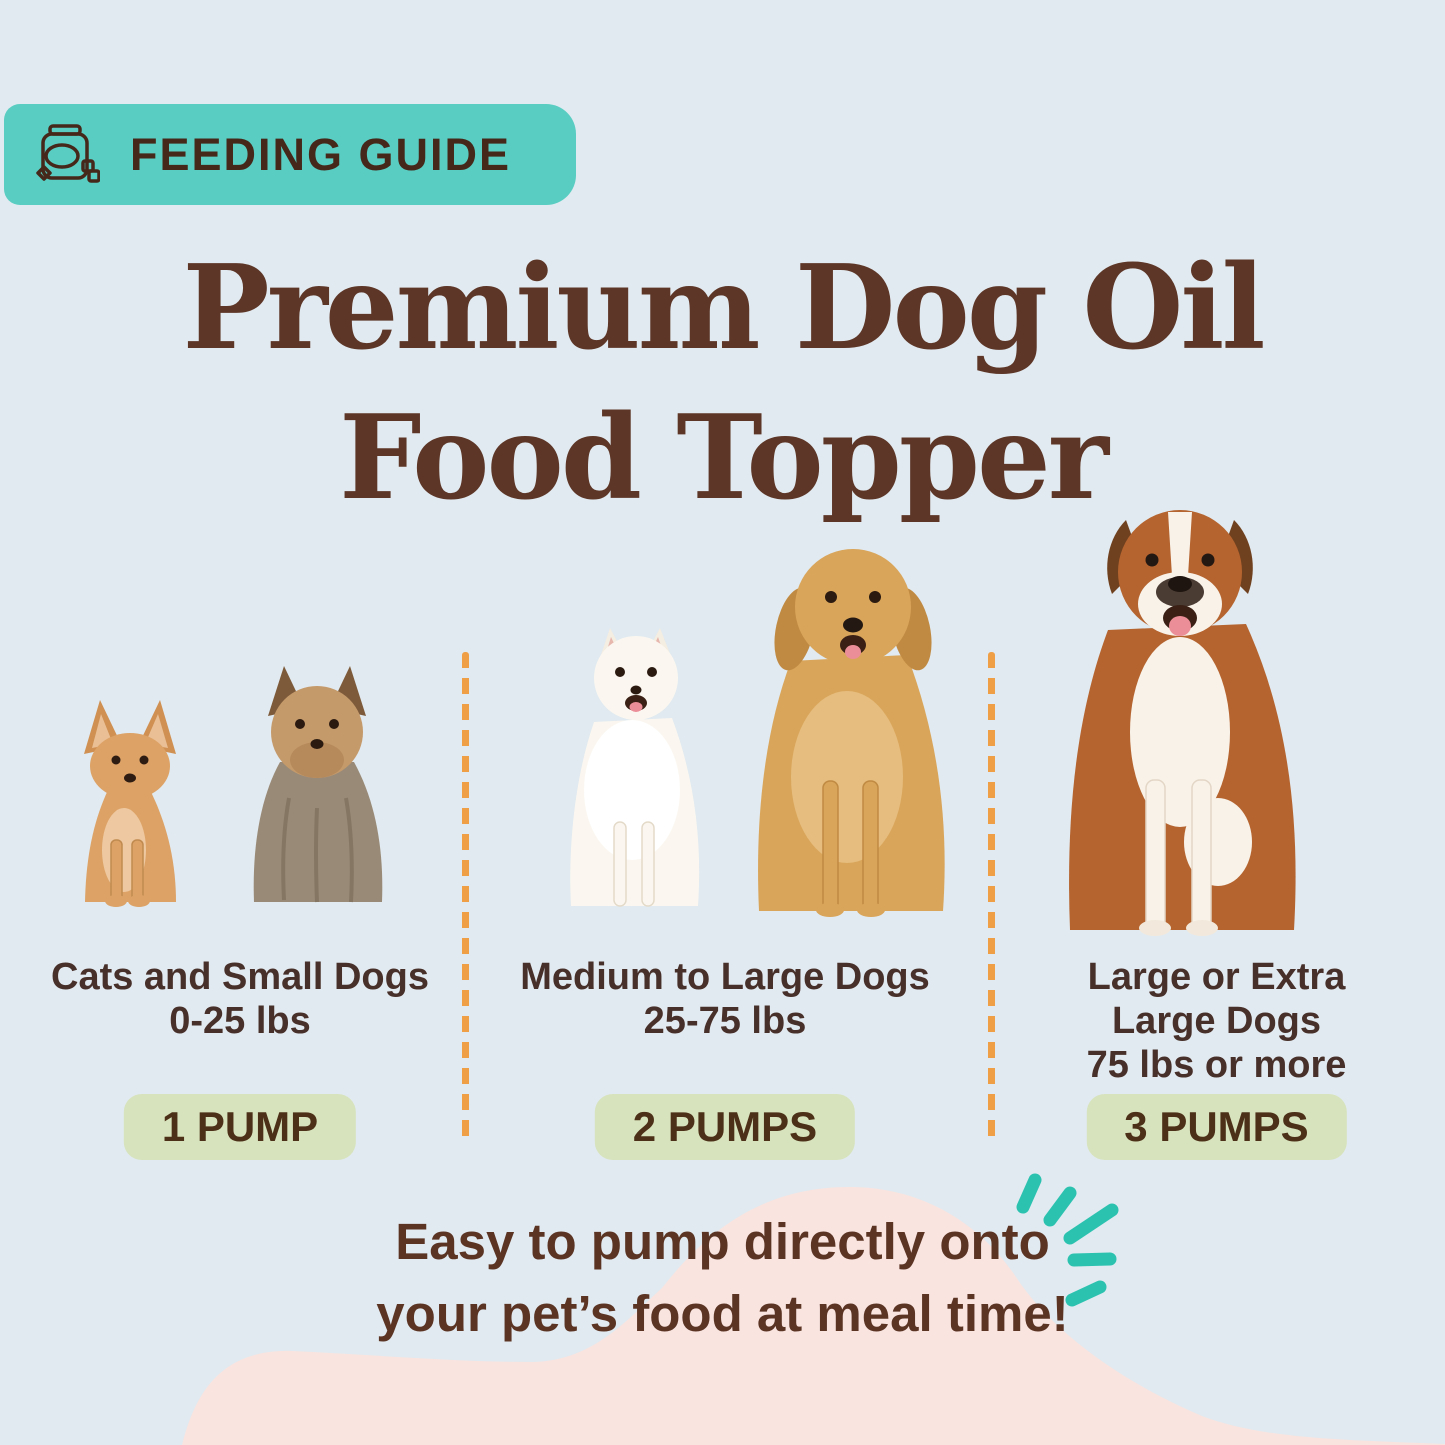  I want to click on pump-count-badge: 3 PUMPS, so click(1216, 1127).